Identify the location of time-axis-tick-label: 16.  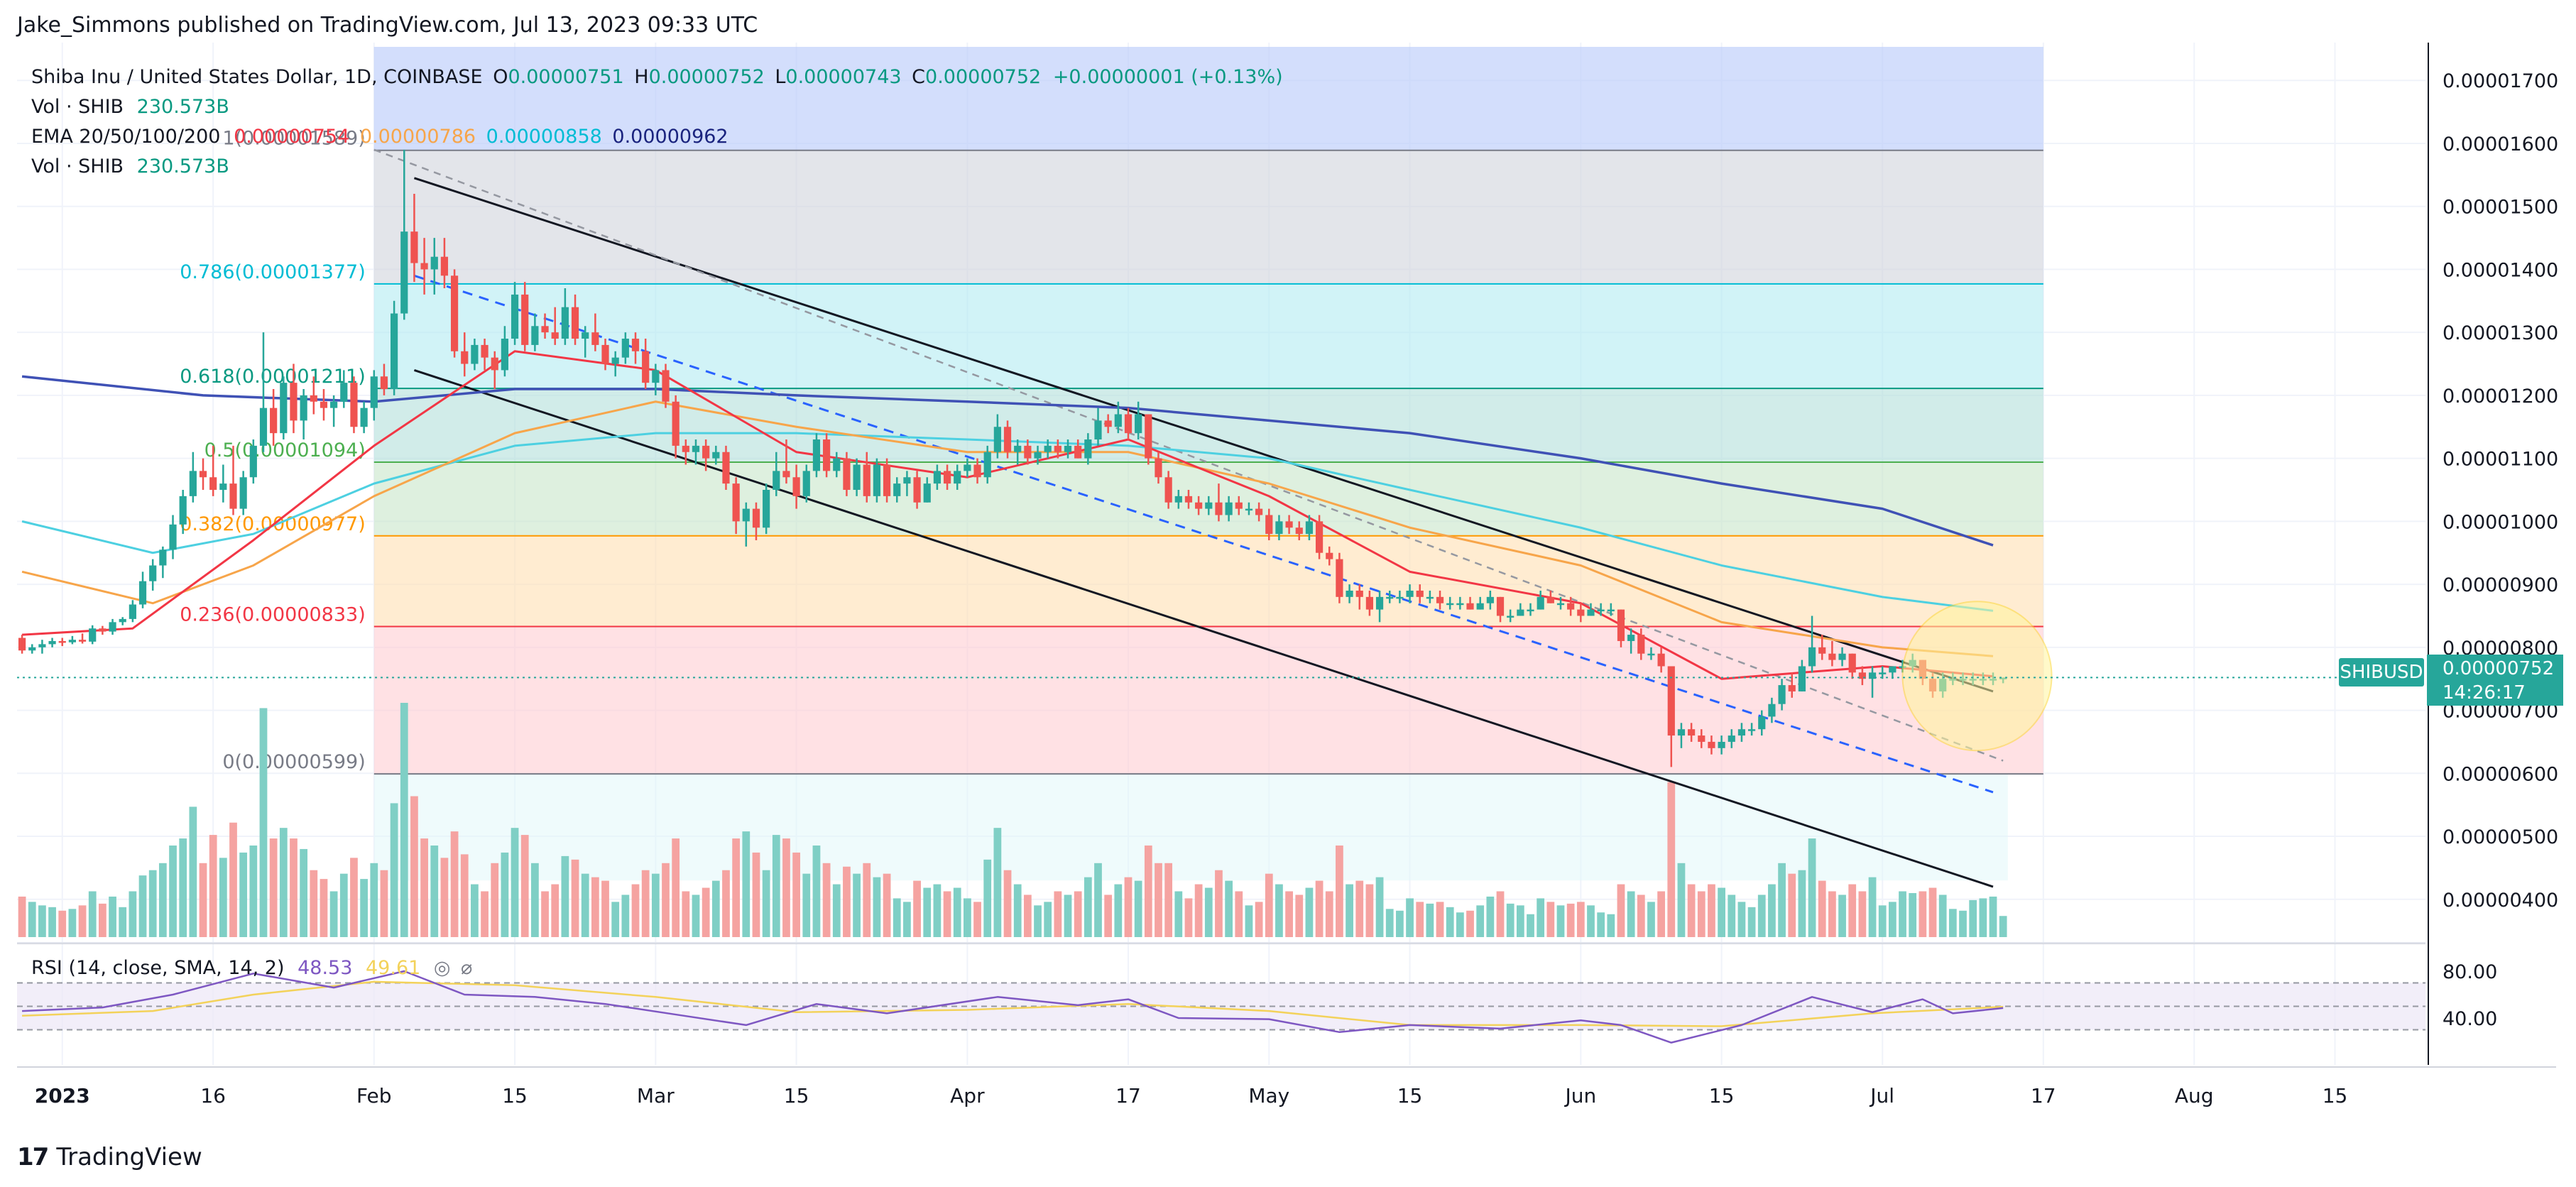
(213, 1095).